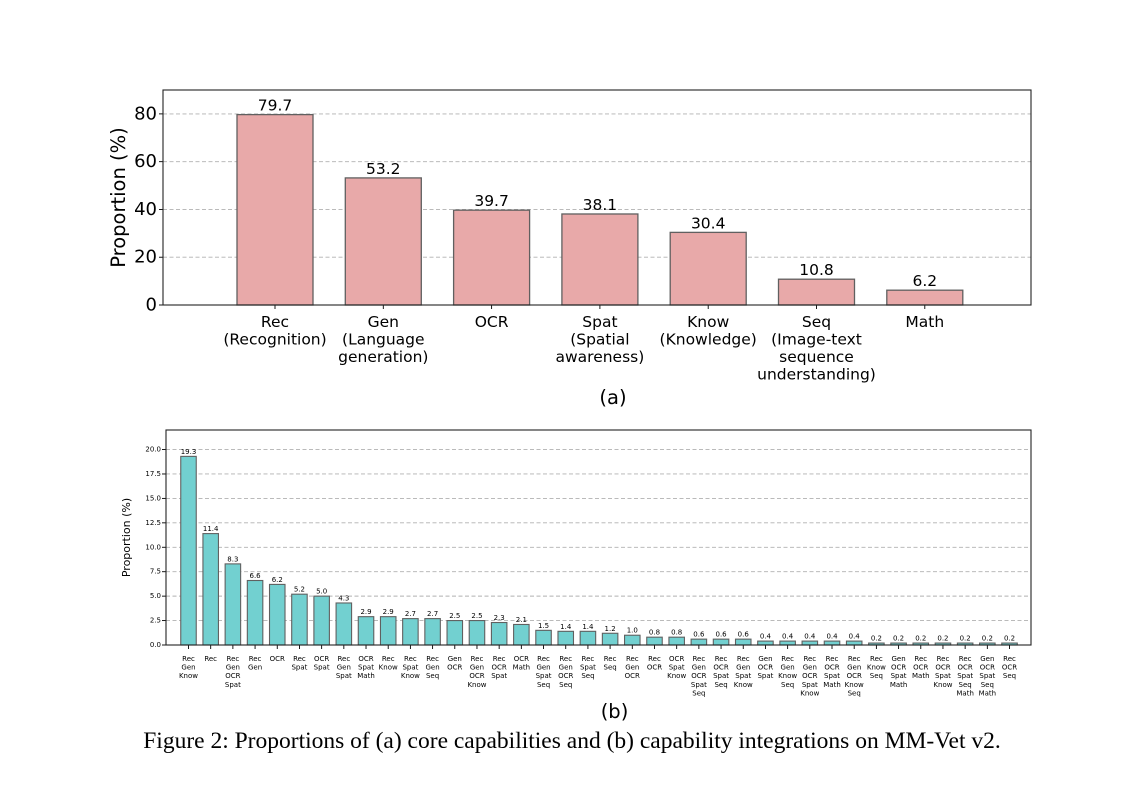 This screenshot has width=1144, height=792. Describe the element at coordinates (275, 106) in the screenshot. I see `bar-value-label: 79.7` at that location.